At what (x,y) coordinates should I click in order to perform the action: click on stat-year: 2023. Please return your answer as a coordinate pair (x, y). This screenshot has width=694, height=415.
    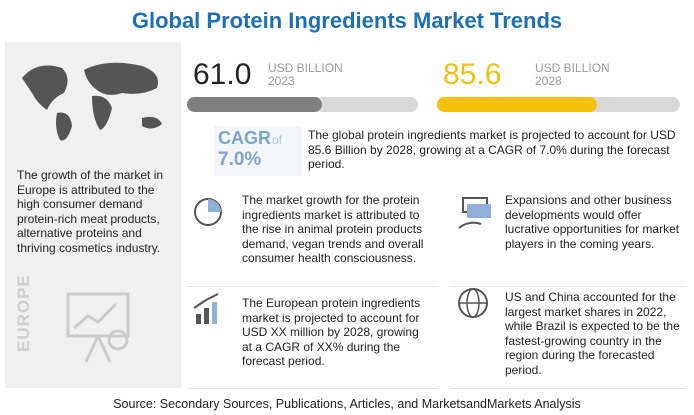
    Looking at the image, I should click on (281, 81).